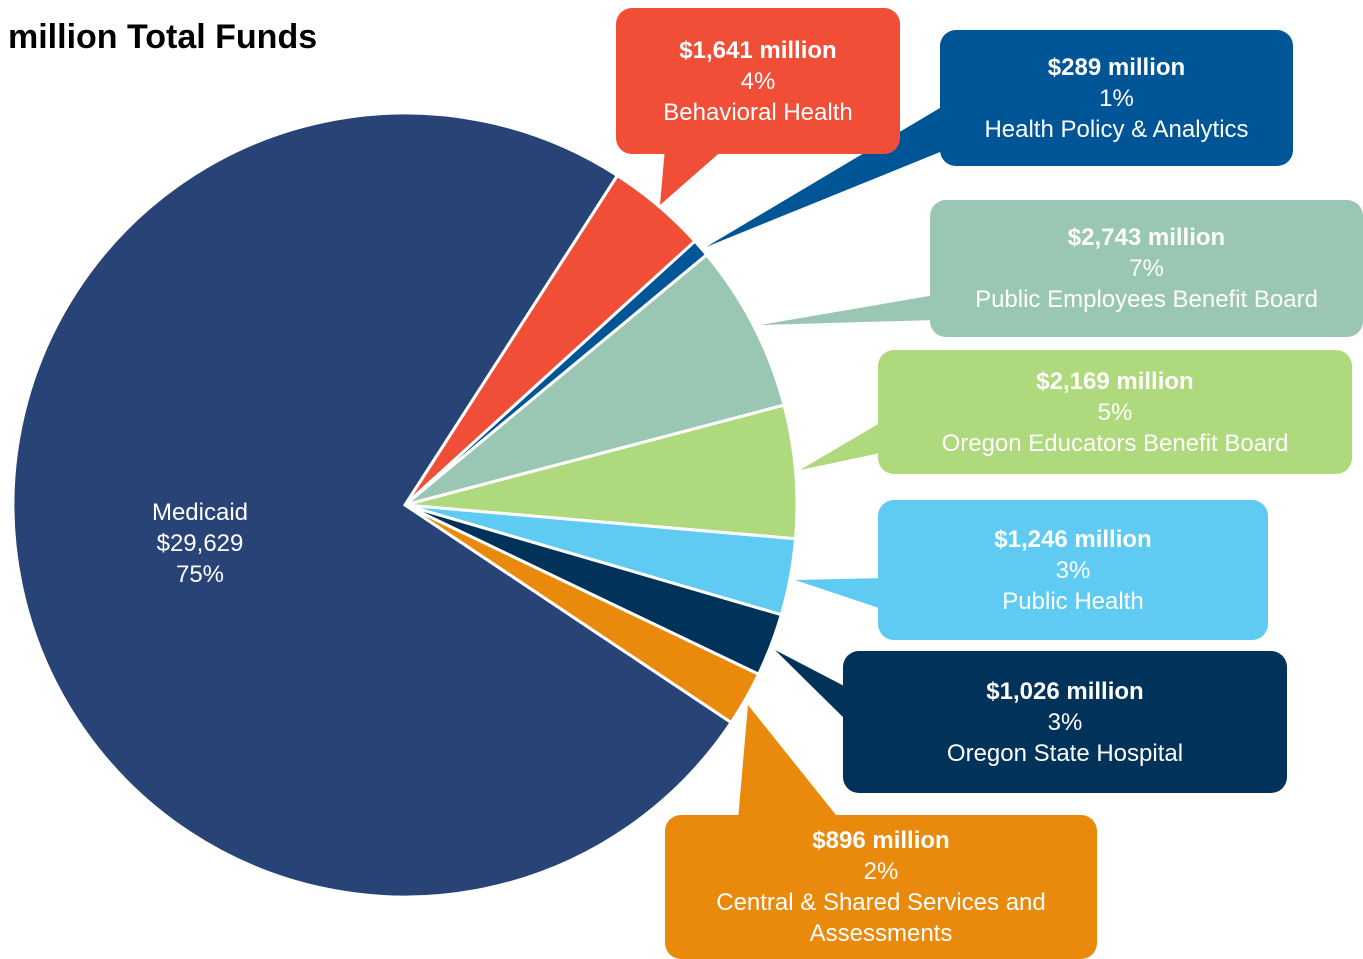 This screenshot has height=959, width=1363. I want to click on percent-label: 7%, so click(1146, 268).